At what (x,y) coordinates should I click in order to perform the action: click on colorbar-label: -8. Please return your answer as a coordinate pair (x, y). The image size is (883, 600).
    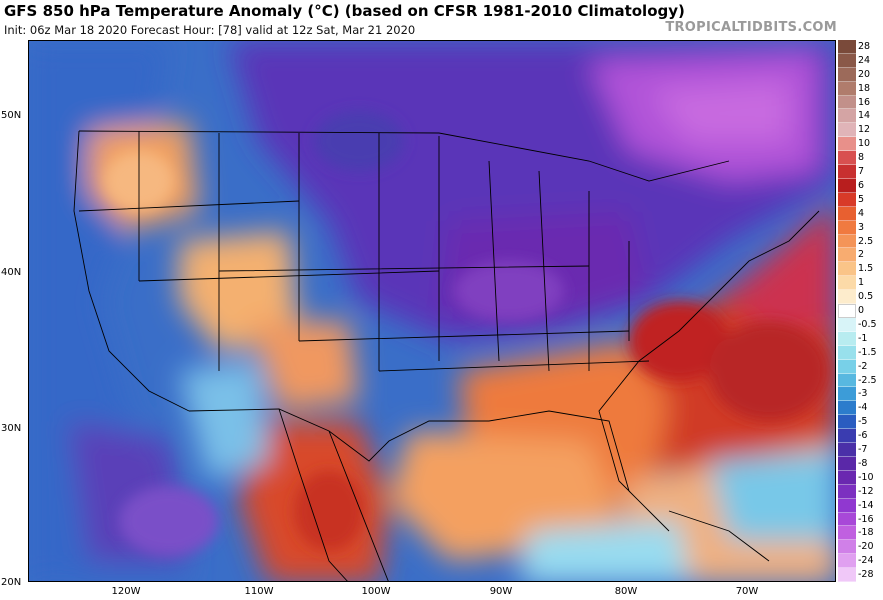
    Looking at the image, I should click on (863, 463).